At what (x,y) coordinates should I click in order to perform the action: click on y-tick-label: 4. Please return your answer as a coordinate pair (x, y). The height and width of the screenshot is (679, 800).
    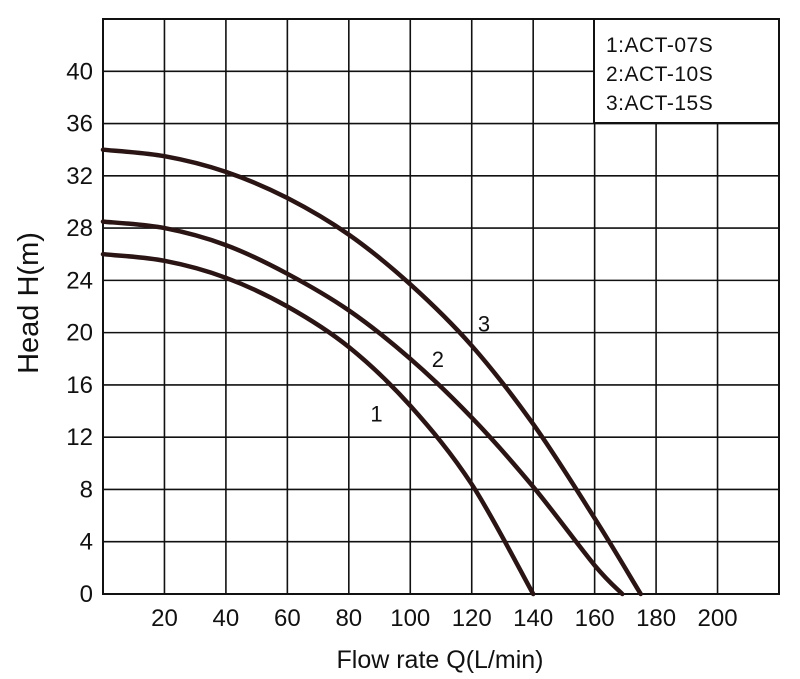
    Looking at the image, I should click on (86, 542).